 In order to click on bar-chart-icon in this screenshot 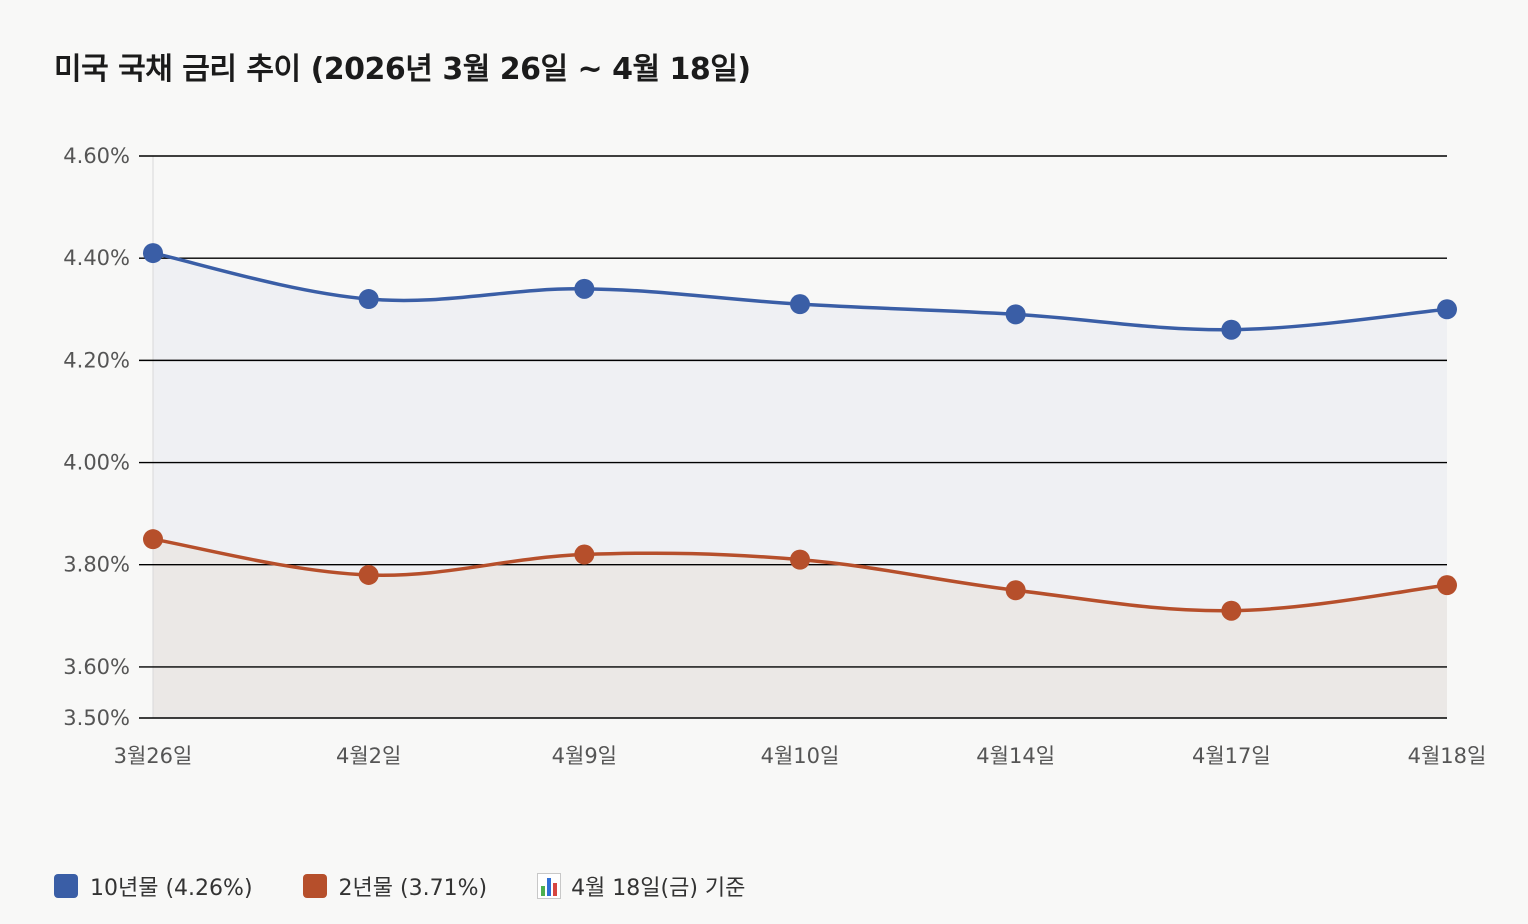, I will do `click(549, 886)`.